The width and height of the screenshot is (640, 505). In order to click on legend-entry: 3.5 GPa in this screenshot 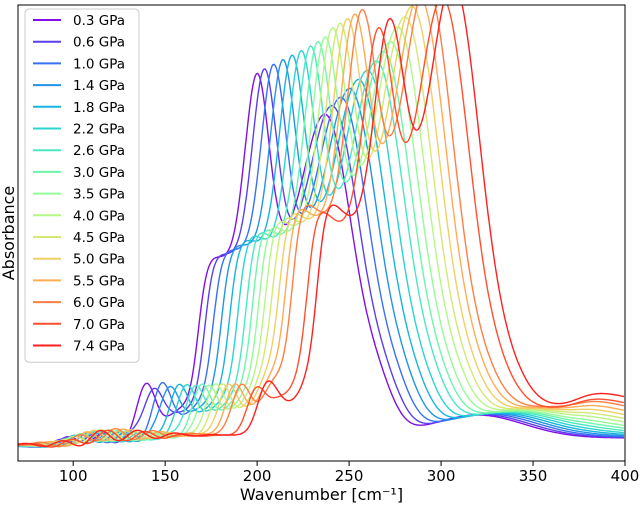, I will do `click(99, 195)`.